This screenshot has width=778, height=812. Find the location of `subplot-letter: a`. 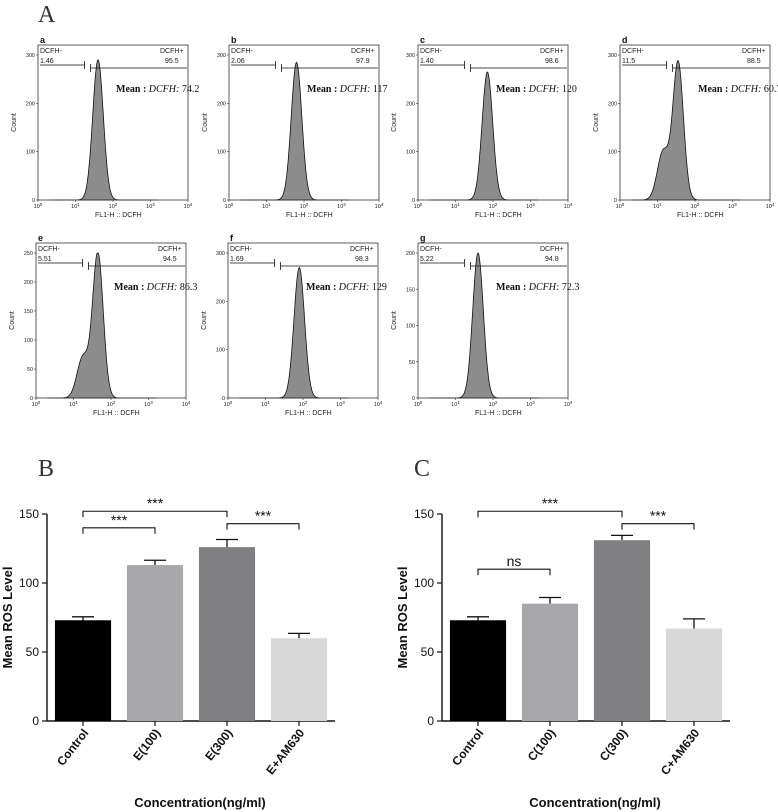

subplot-letter: a is located at coordinates (43, 40).